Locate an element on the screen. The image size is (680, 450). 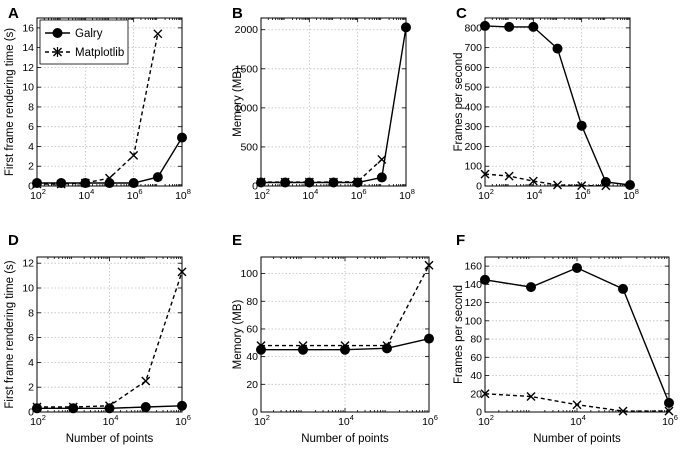
y-tick-label: 40 is located at coordinates (252, 357).